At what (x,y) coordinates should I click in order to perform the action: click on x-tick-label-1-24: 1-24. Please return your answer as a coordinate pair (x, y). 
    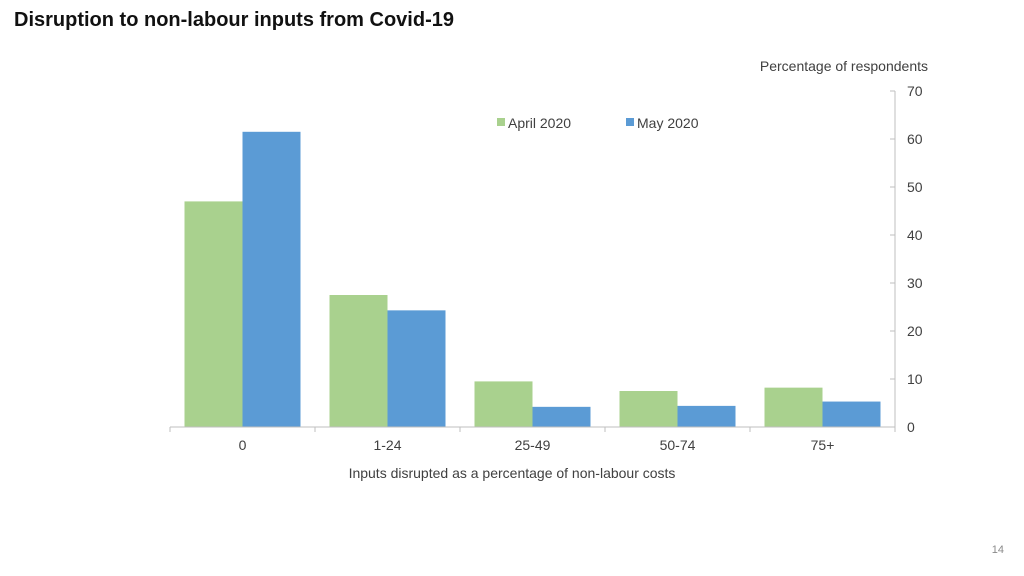
    Looking at the image, I should click on (387, 445).